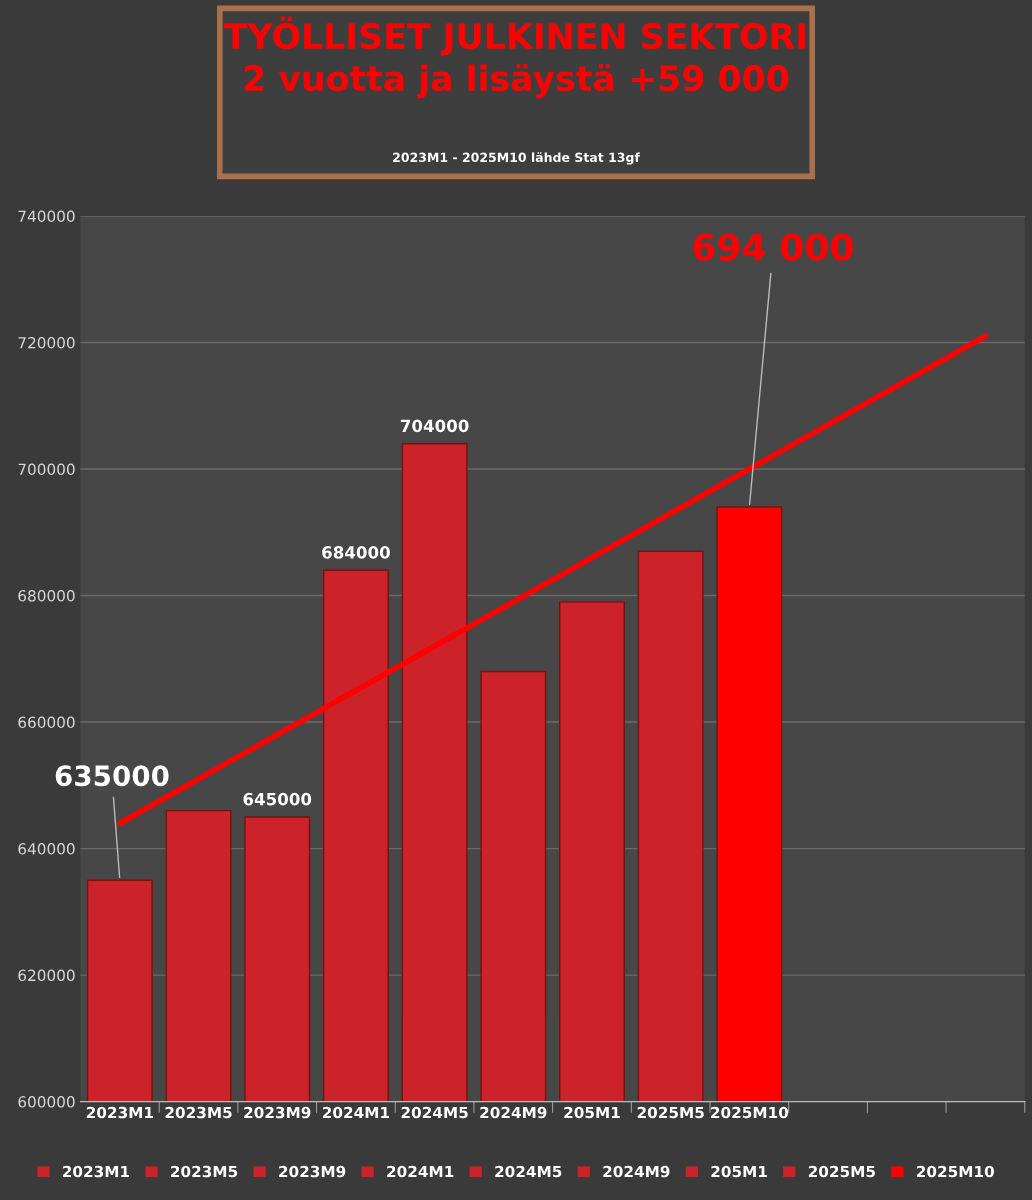 The image size is (1032, 1200). What do you see at coordinates (46, 342) in the screenshot?
I see `y-tick-label: 720000` at bounding box center [46, 342].